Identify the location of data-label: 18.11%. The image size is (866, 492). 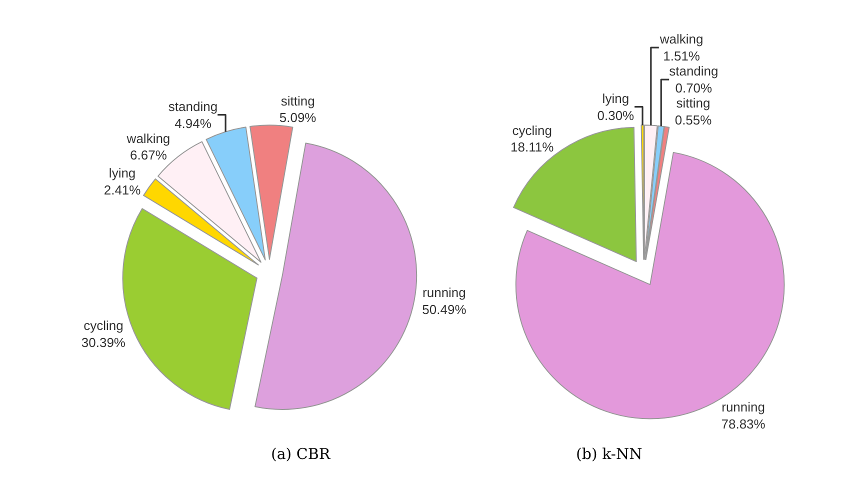
(532, 147).